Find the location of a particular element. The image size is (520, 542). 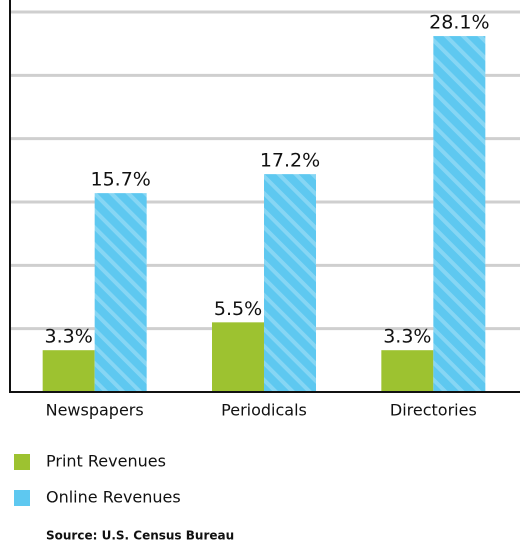

value-label: 5.5% is located at coordinates (238, 309).